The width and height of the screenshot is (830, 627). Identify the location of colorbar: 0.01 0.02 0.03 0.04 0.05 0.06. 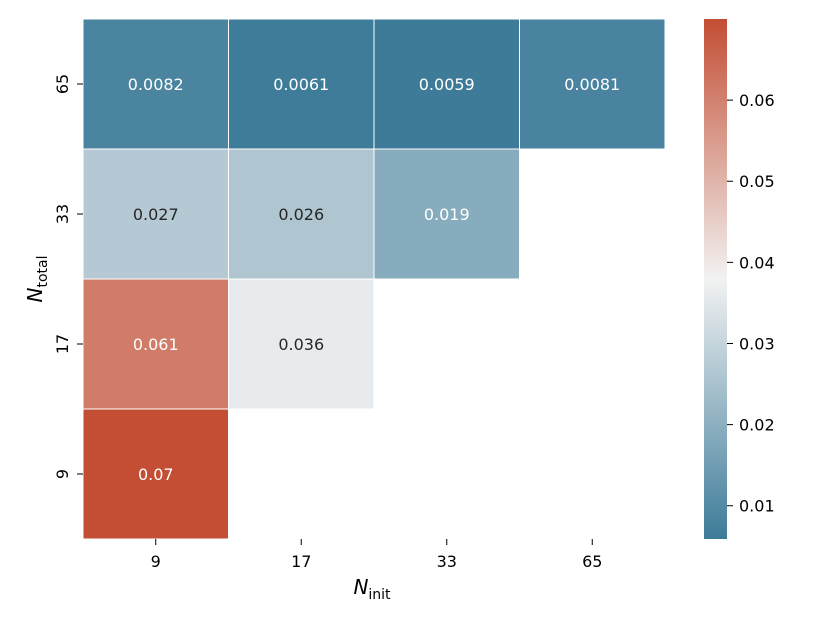
(739, 279).